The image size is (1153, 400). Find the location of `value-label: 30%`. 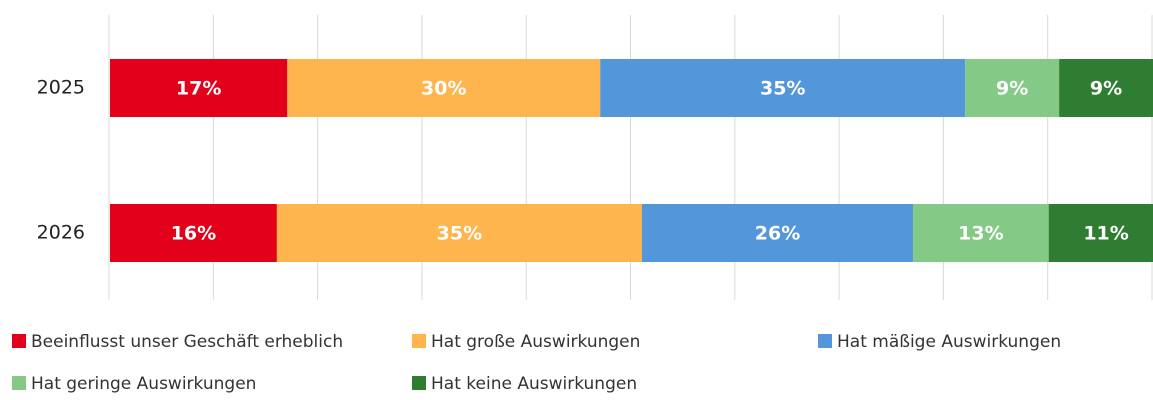

value-label: 30% is located at coordinates (443, 89).